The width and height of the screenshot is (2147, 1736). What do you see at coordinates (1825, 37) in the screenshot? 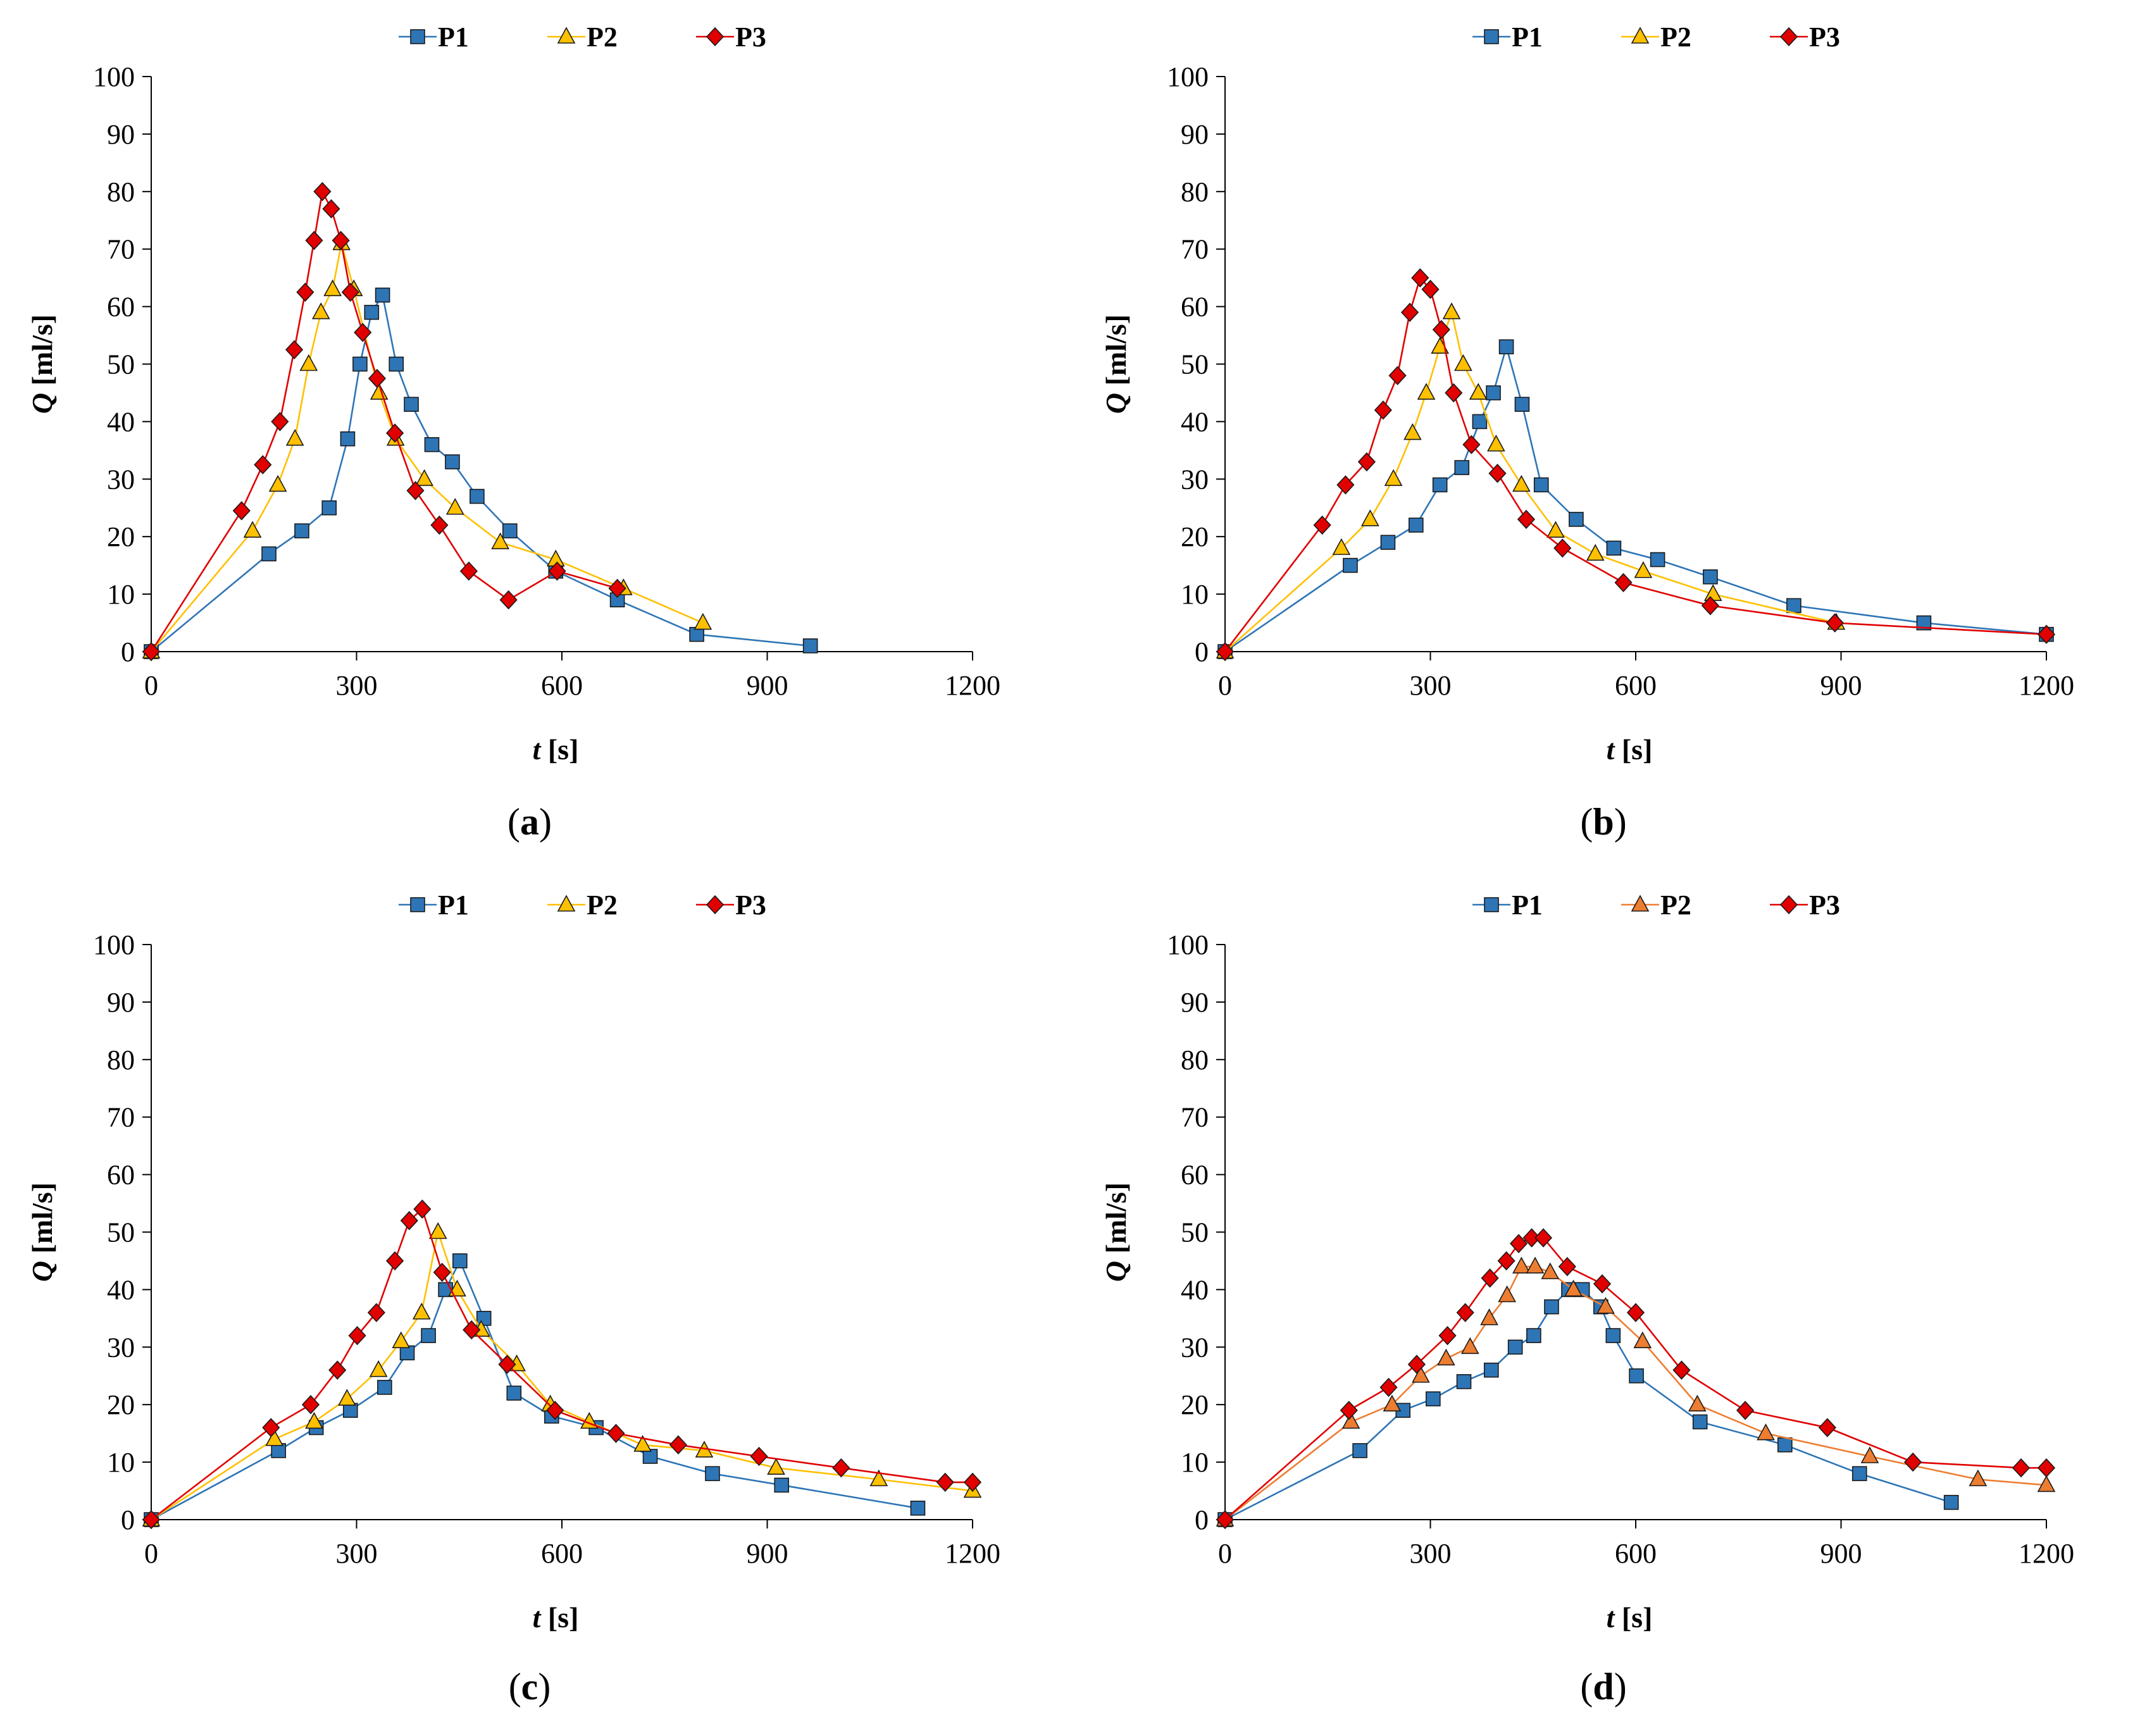
I see `chart-b-legend-label-p3: P3` at bounding box center [1825, 37].